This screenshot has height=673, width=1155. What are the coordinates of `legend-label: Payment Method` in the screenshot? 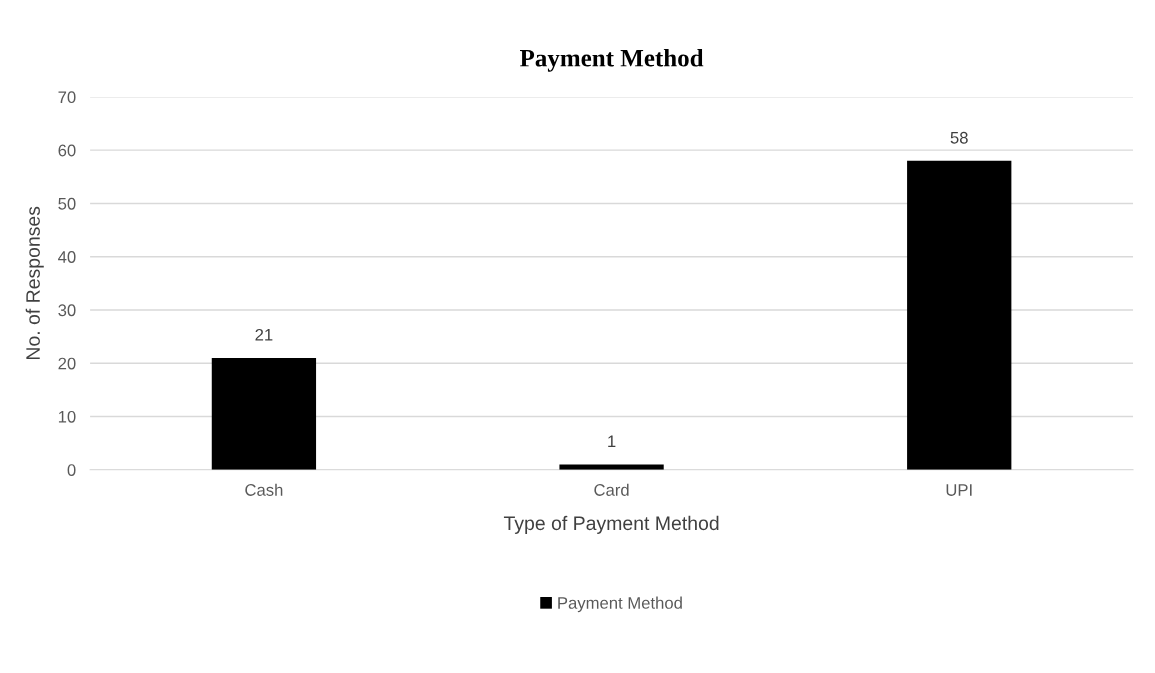 It's located at (620, 604).